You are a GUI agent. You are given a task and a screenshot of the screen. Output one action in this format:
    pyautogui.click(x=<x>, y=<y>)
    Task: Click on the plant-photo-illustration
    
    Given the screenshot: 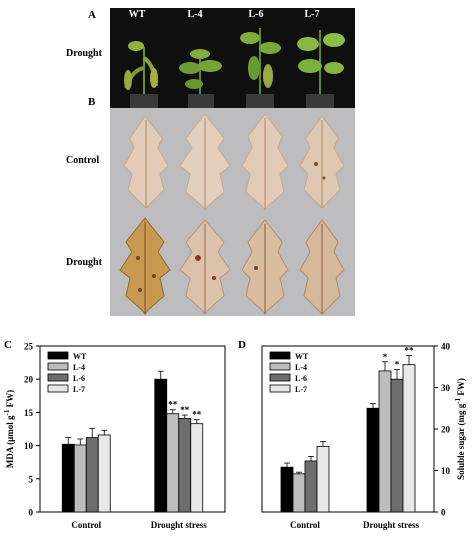 What is the action you would take?
    pyautogui.click(x=234, y=68)
    